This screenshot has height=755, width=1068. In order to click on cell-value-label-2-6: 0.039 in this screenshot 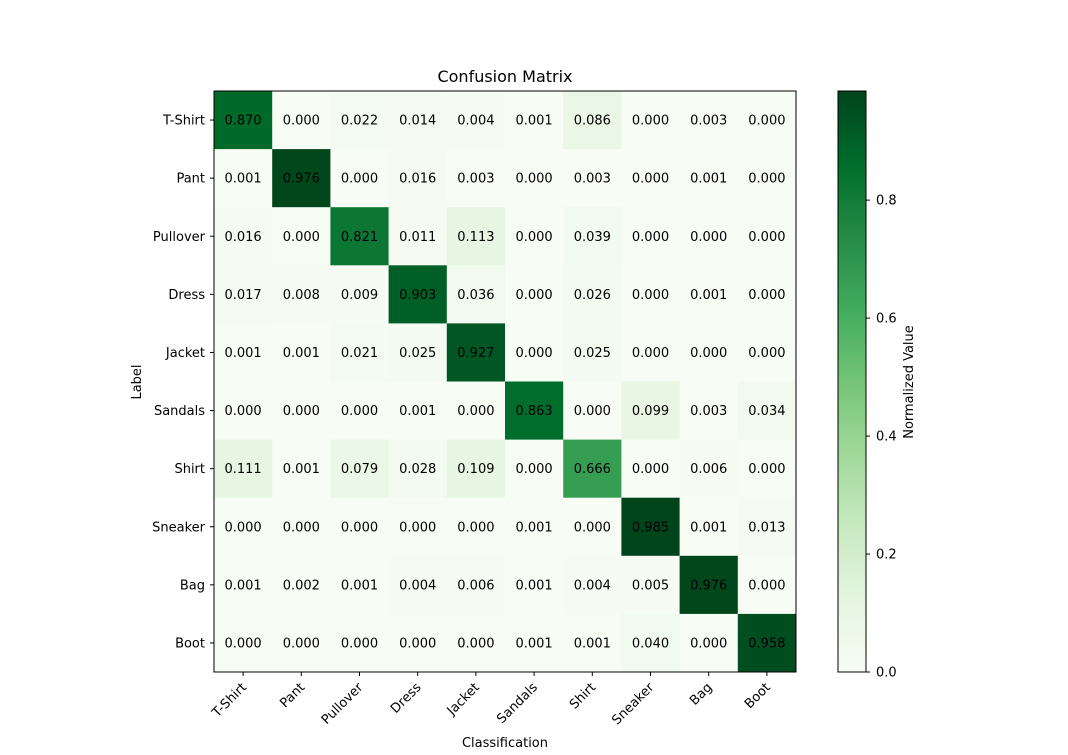, I will do `click(592, 237)`.